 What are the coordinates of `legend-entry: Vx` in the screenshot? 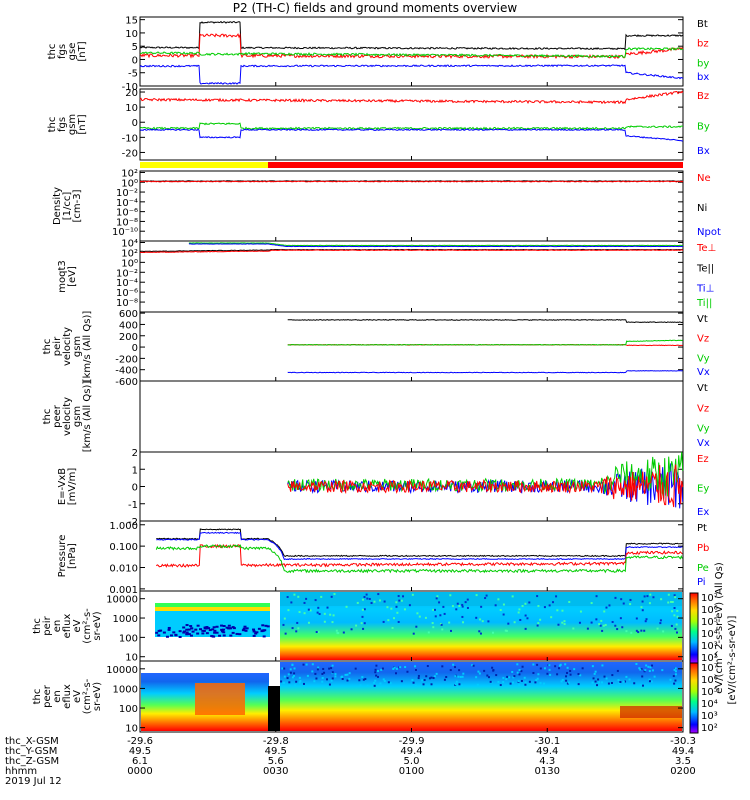 It's located at (703, 443).